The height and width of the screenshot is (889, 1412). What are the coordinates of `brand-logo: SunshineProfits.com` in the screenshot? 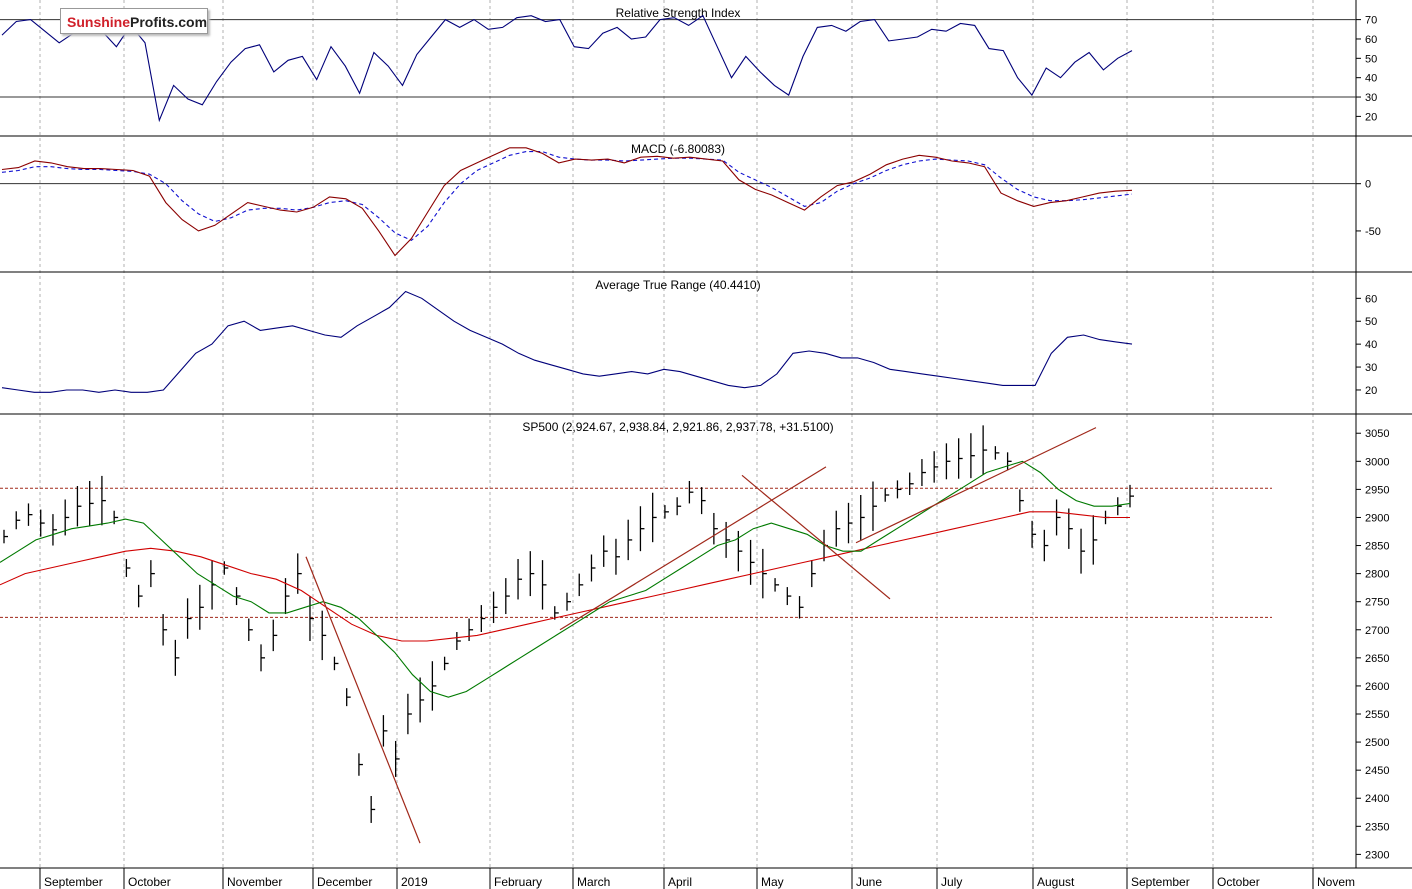 It's located at (134, 21).